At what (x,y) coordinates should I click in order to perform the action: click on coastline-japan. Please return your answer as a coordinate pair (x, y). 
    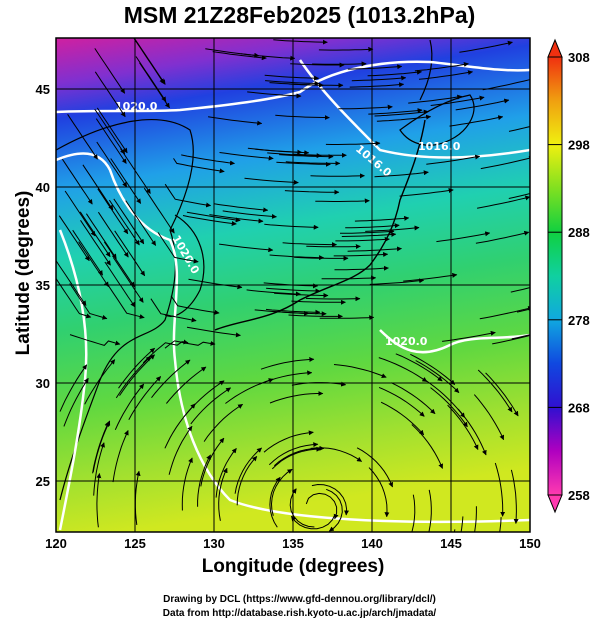
    Looking at the image, I should click on (320, 225).